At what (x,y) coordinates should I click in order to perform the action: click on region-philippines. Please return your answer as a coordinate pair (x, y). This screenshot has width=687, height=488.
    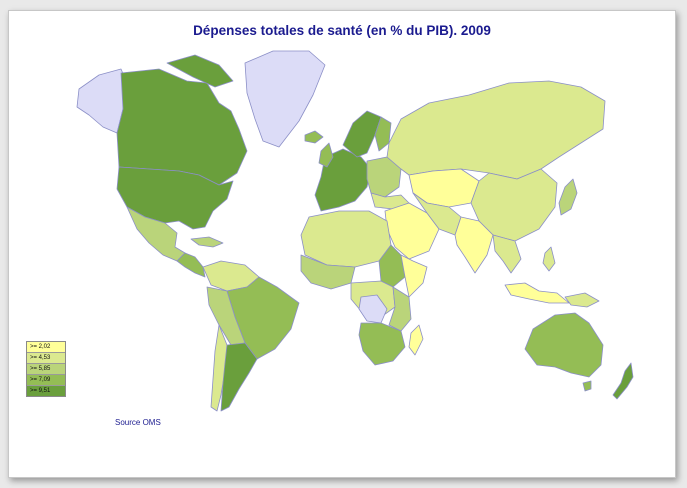
    Looking at the image, I should click on (549, 259).